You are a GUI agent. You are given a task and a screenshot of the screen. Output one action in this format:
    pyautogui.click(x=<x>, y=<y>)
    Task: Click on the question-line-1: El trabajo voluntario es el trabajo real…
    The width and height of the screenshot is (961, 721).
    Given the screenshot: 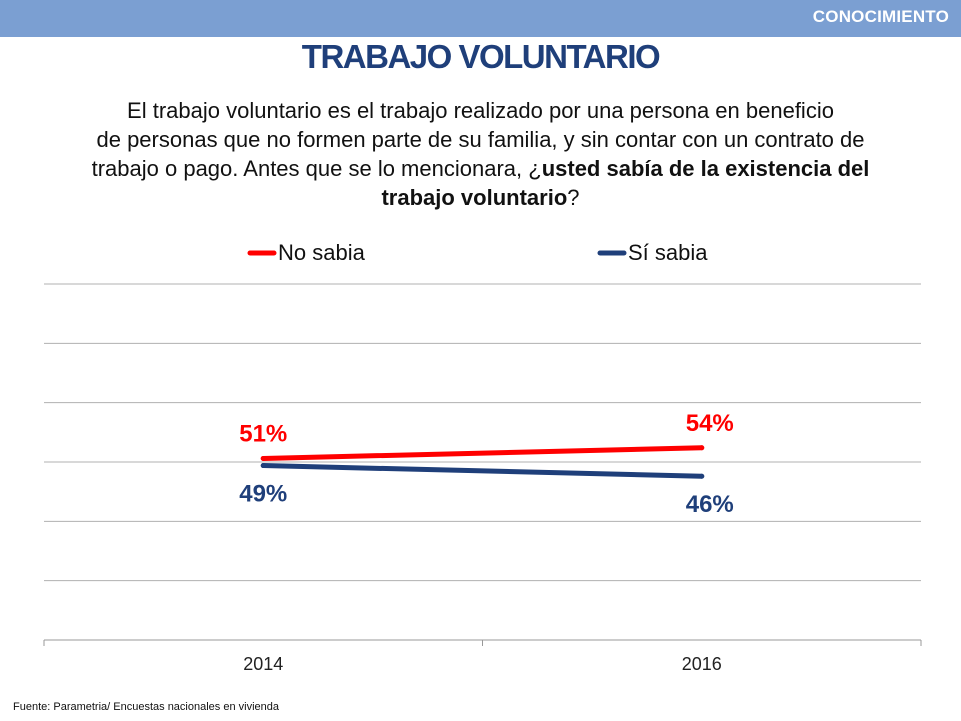 What is the action you would take?
    pyautogui.click(x=480, y=110)
    